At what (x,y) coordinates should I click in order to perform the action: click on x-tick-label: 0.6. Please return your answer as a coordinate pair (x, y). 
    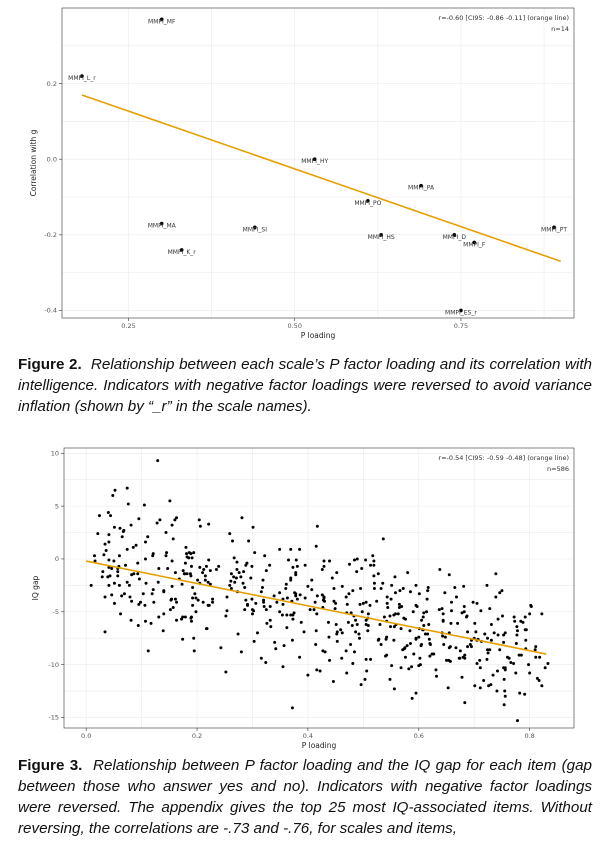
    Looking at the image, I should click on (419, 736).